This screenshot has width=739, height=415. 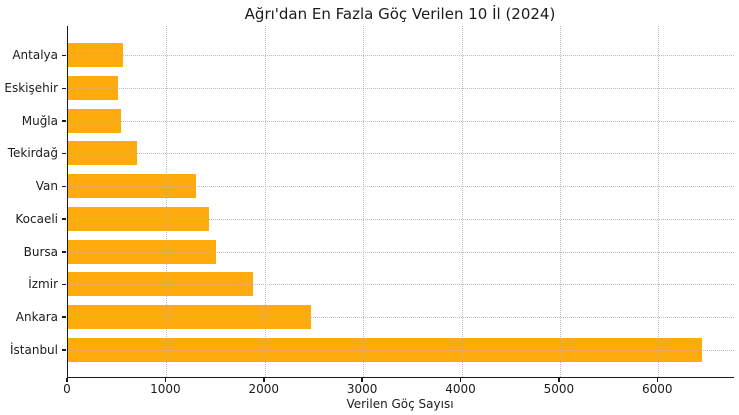 What do you see at coordinates (39, 120) in the screenshot?
I see `y-tick-label: Muğla` at bounding box center [39, 120].